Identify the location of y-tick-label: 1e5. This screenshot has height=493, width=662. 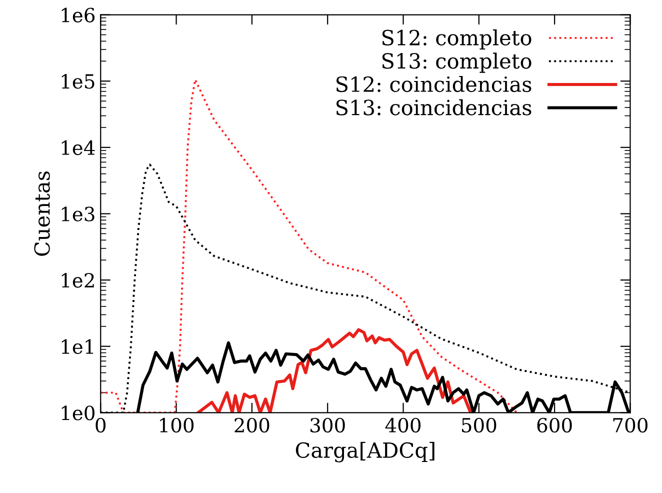
(78, 81).